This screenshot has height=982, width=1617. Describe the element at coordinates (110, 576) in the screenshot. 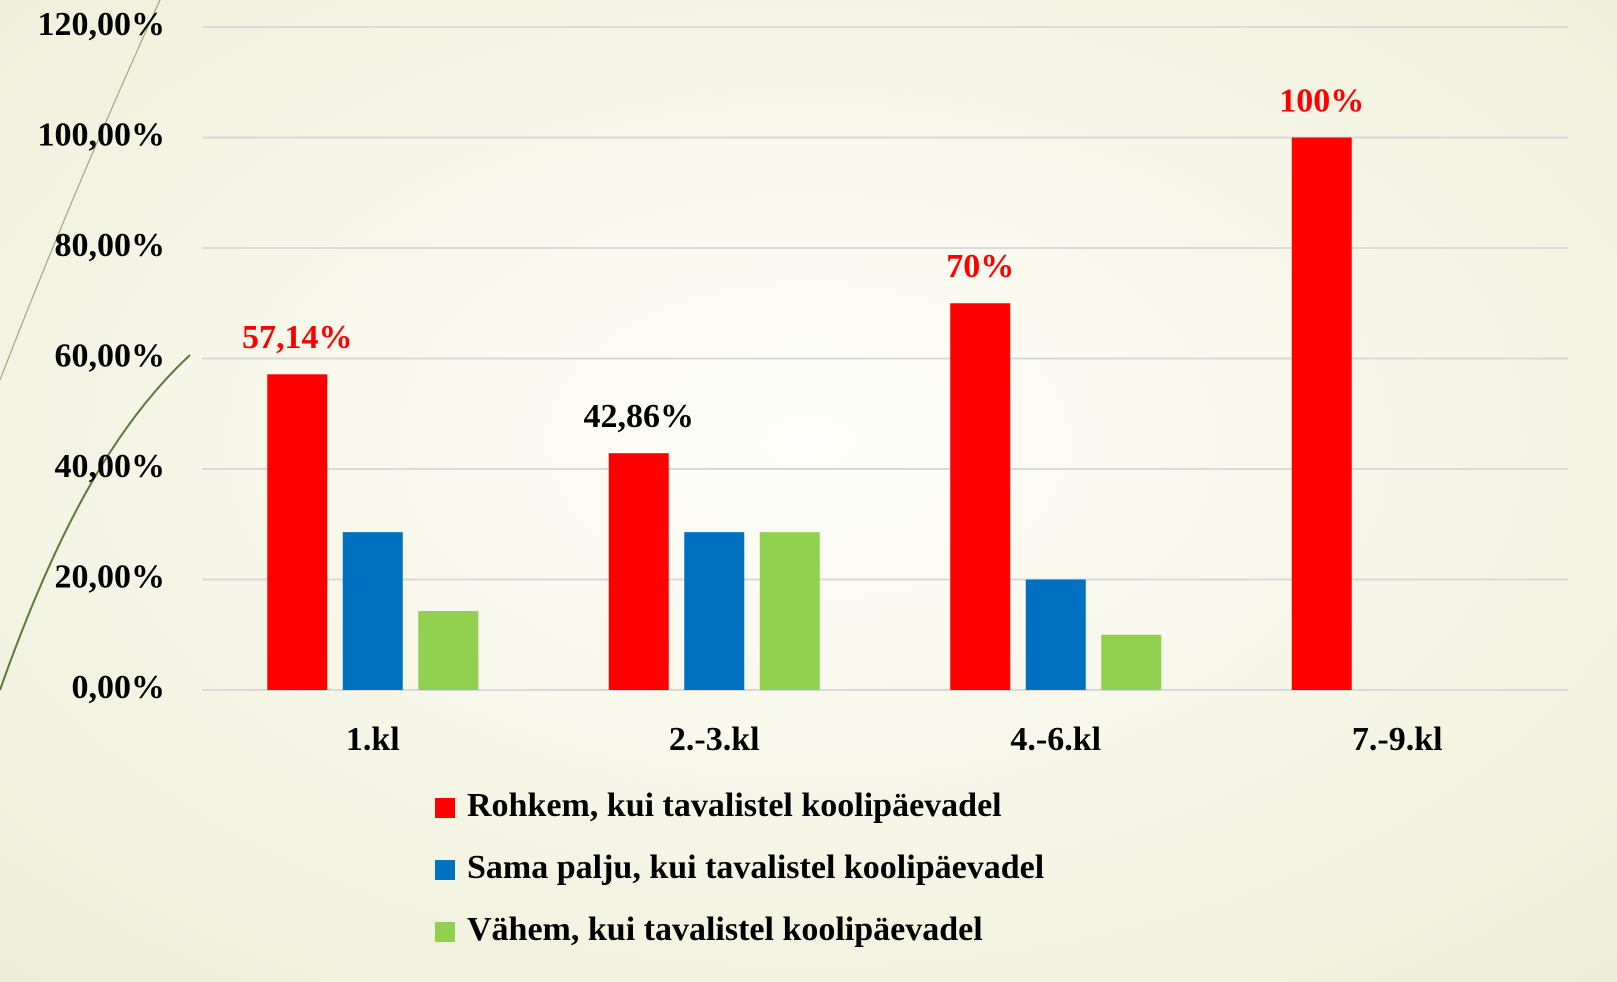

I see `y-tick-label: 20,00%` at that location.